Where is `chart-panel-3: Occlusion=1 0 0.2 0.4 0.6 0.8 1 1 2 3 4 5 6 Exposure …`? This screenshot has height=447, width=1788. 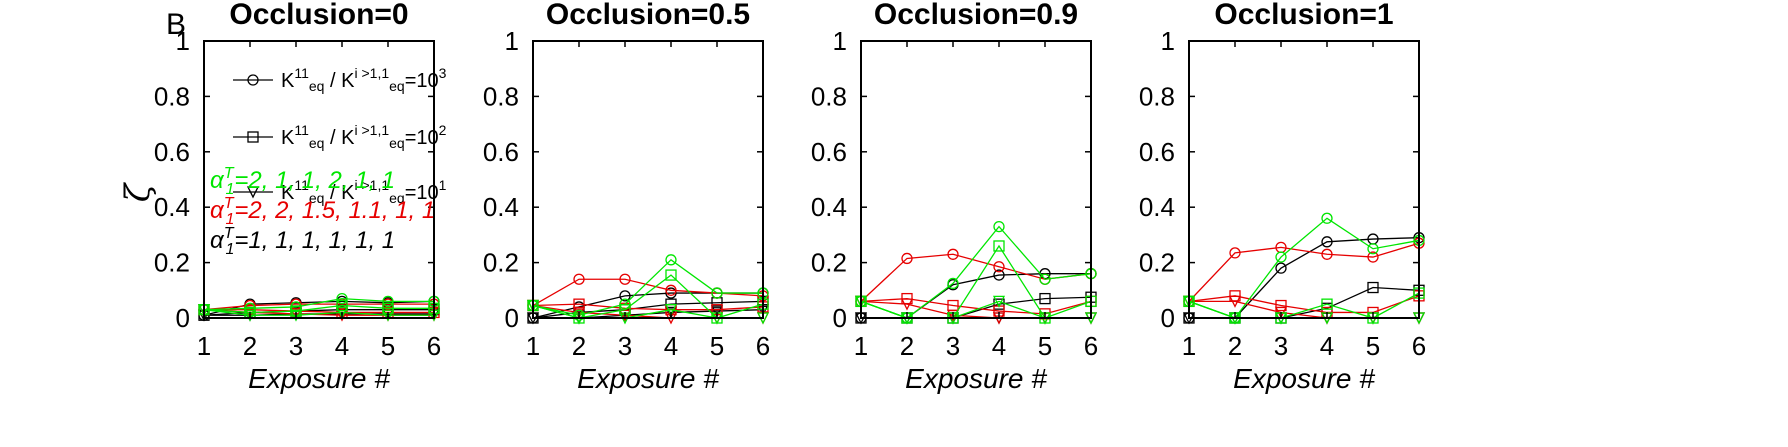
chart-panel-3: Occlusion=1 0 0.2 0.4 0.6 0.8 1 1 2 3 4 5 6 Exposure … is located at coordinates (1282, 197).